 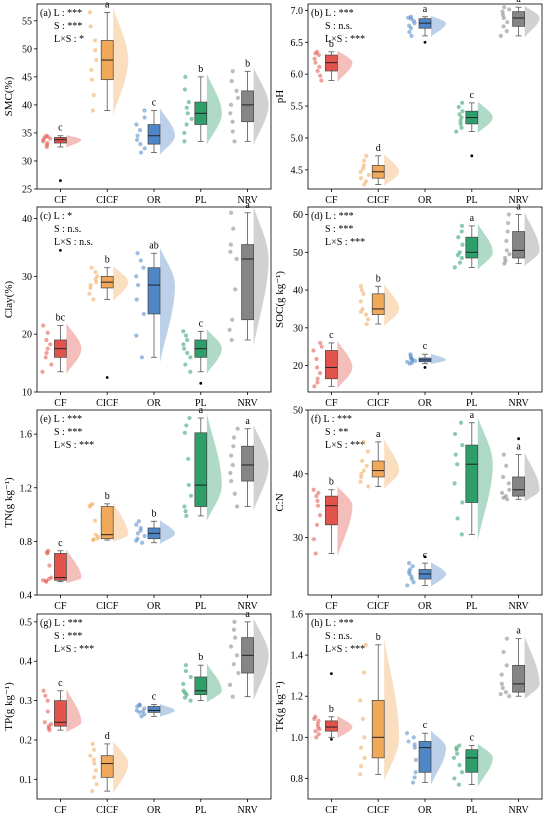 I want to click on box-group-cicf: b, so click(x=379, y=300).